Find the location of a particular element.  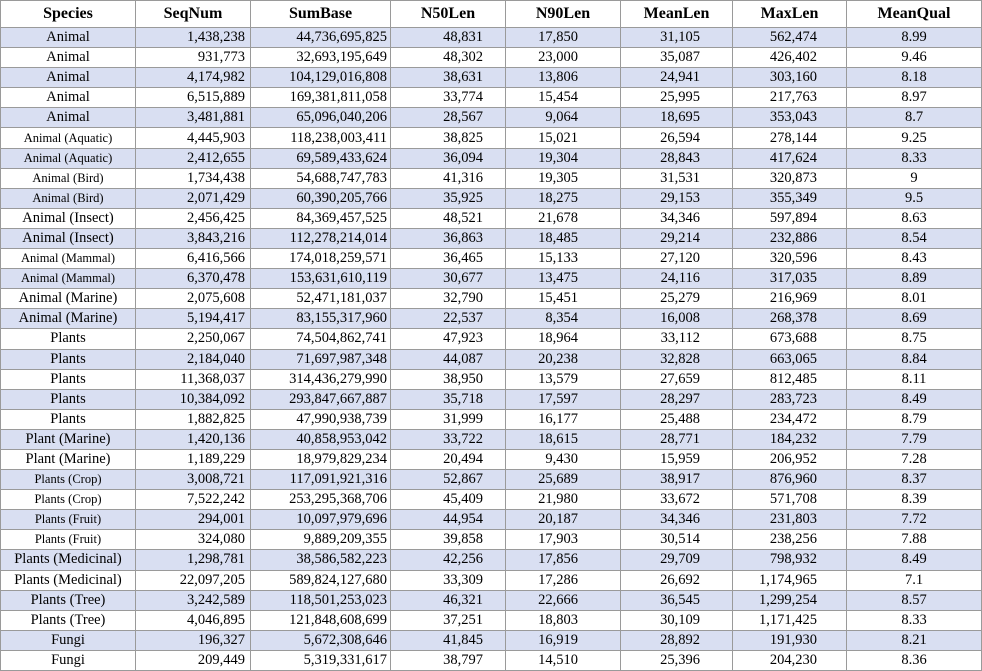

value-cell: 31,531 is located at coordinates (676, 178).